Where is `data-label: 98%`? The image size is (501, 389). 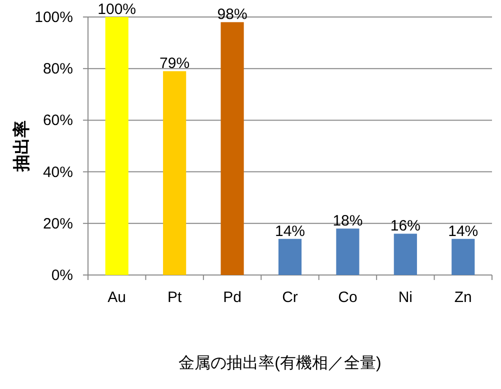 data-label: 98% is located at coordinates (232, 15).